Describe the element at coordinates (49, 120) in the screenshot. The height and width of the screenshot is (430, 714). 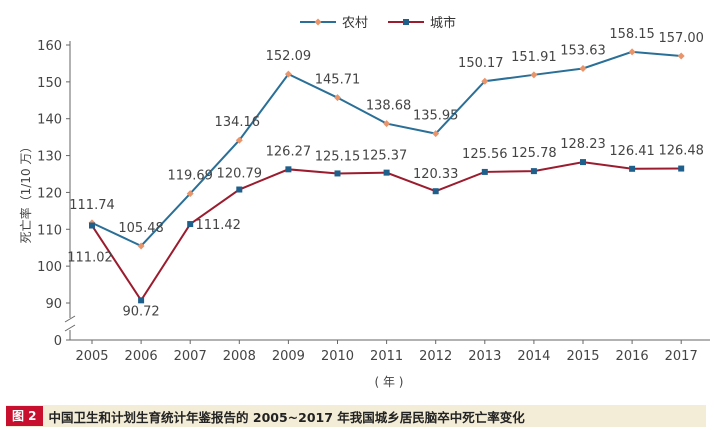
I see `y-tick-label: 140` at that location.